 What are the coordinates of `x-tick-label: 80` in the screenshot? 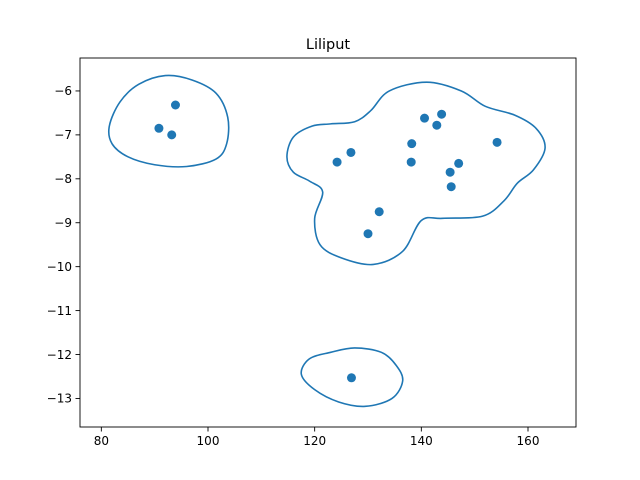 It's located at (101, 441).